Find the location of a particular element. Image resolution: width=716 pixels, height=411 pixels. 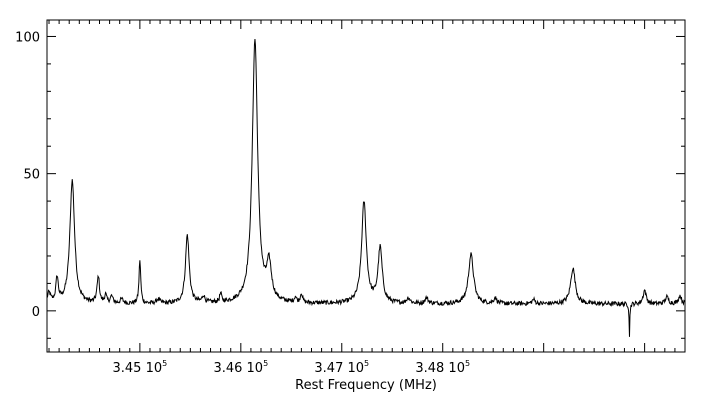

x-tick-mantissa: 3.47 is located at coordinates (328, 368).